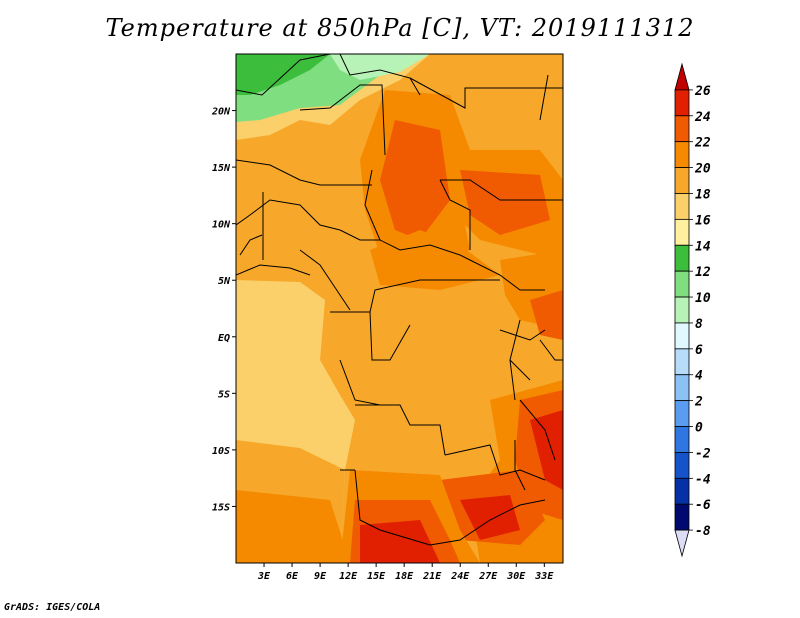 The width and height of the screenshot is (800, 618). What do you see at coordinates (698, 402) in the screenshot?
I see `colorbar-label: 2` at bounding box center [698, 402].